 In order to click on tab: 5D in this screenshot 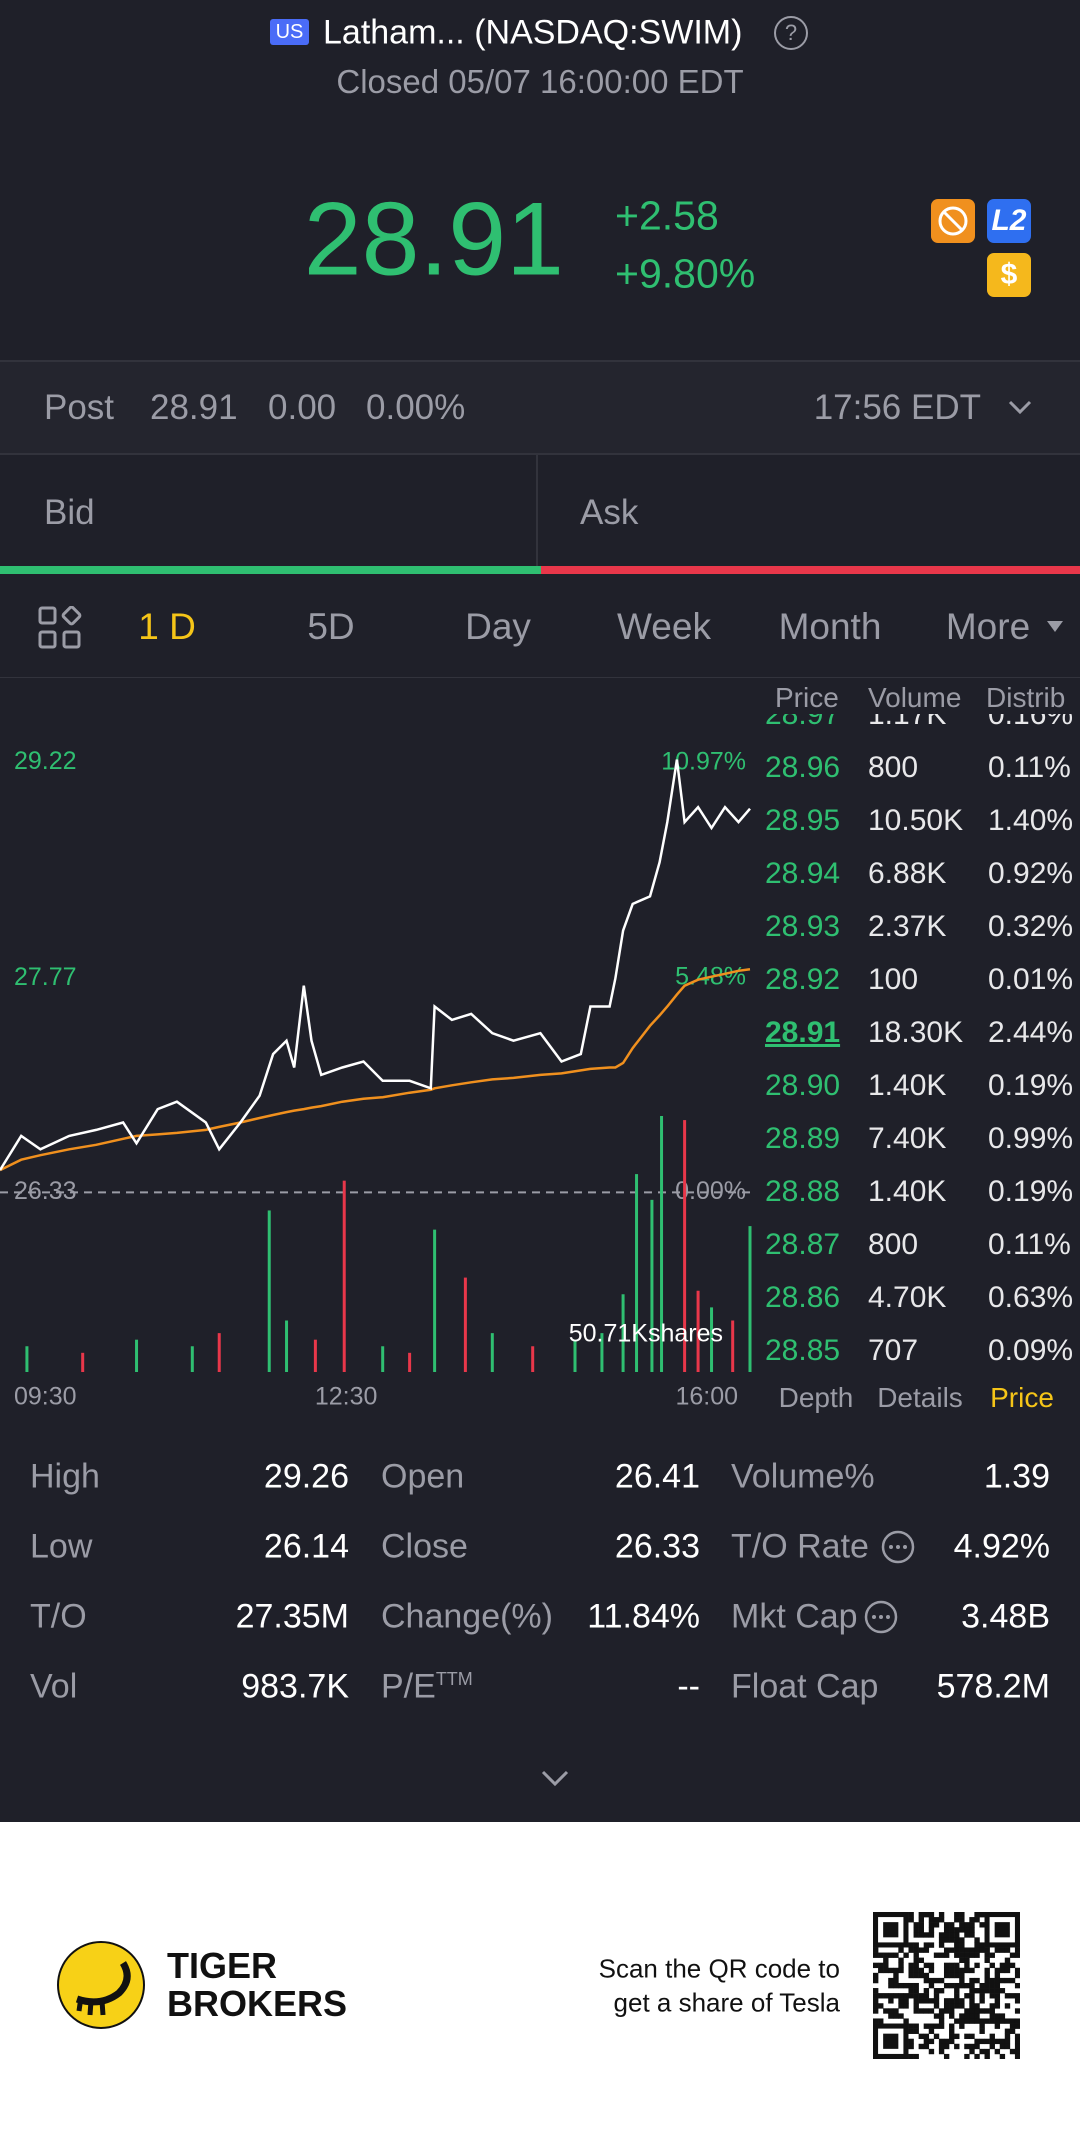, I will do `click(331, 626)`.